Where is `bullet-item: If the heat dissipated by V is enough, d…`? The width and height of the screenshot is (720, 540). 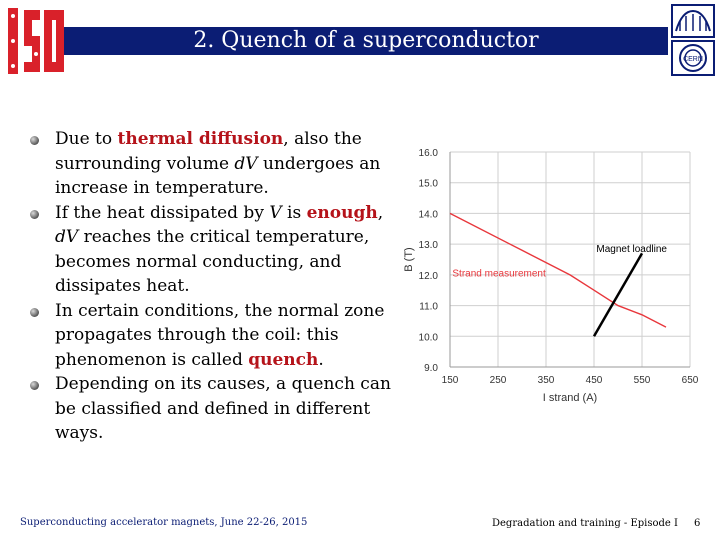
bullet-item: If the heat dissipated by V is enough, d… is located at coordinates (215, 250).